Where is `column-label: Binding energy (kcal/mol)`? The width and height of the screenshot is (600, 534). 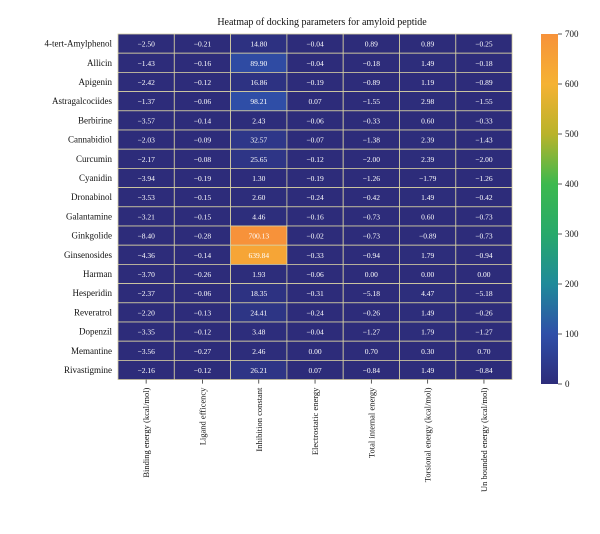
column-label: Binding energy (kcal/mol) is located at coordinates (146, 432).